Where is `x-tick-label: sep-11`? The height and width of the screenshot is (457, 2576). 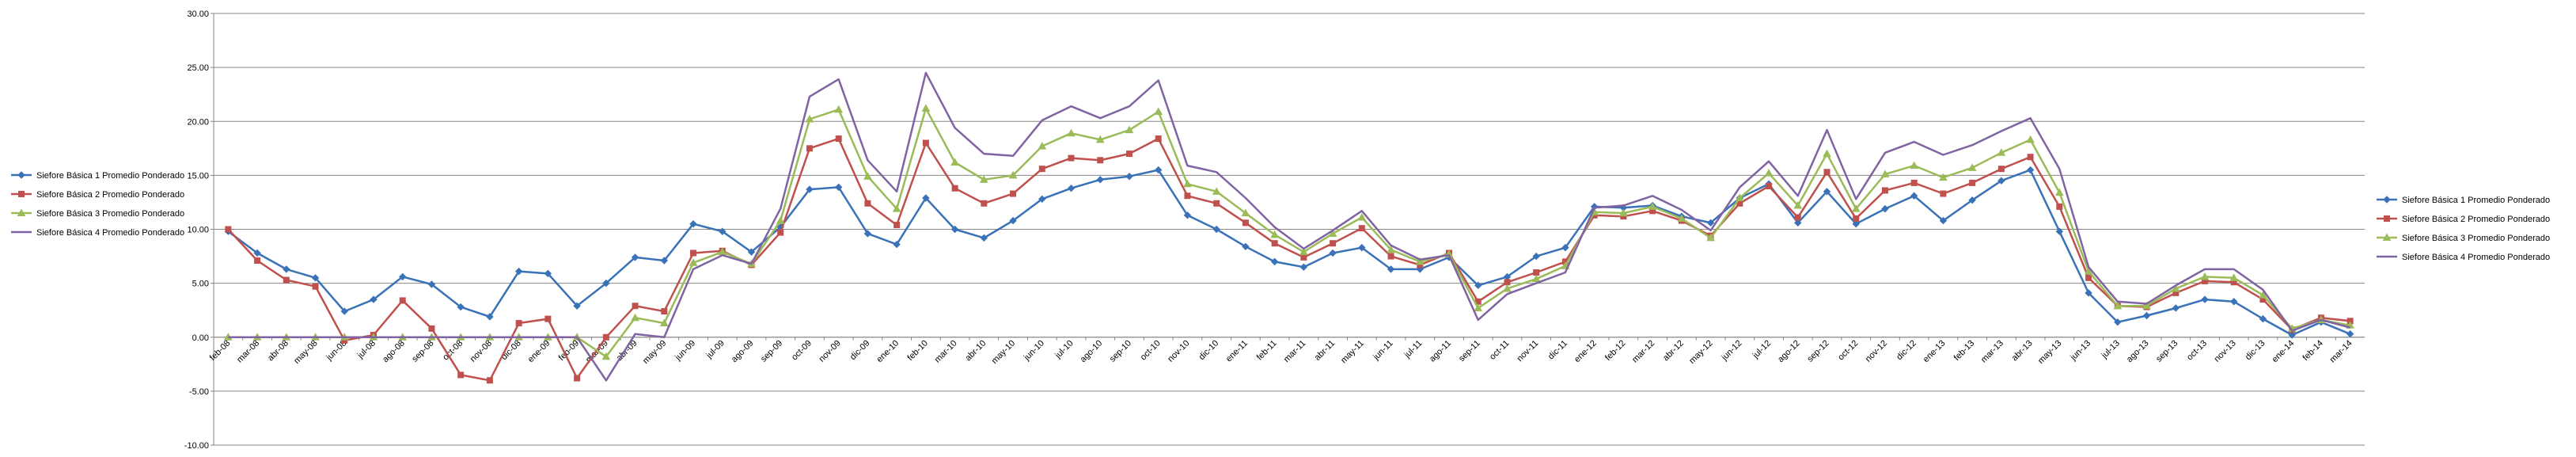
x-tick-label: sep-11 is located at coordinates (1469, 351).